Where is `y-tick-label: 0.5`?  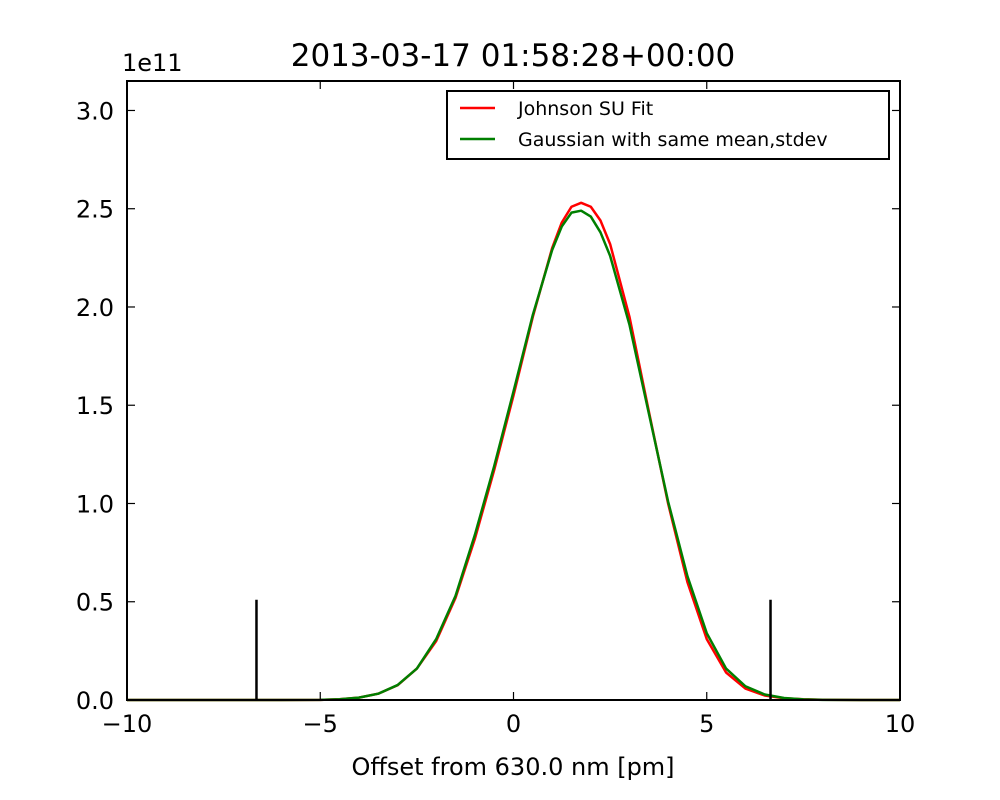 y-tick-label: 0.5 is located at coordinates (95, 603).